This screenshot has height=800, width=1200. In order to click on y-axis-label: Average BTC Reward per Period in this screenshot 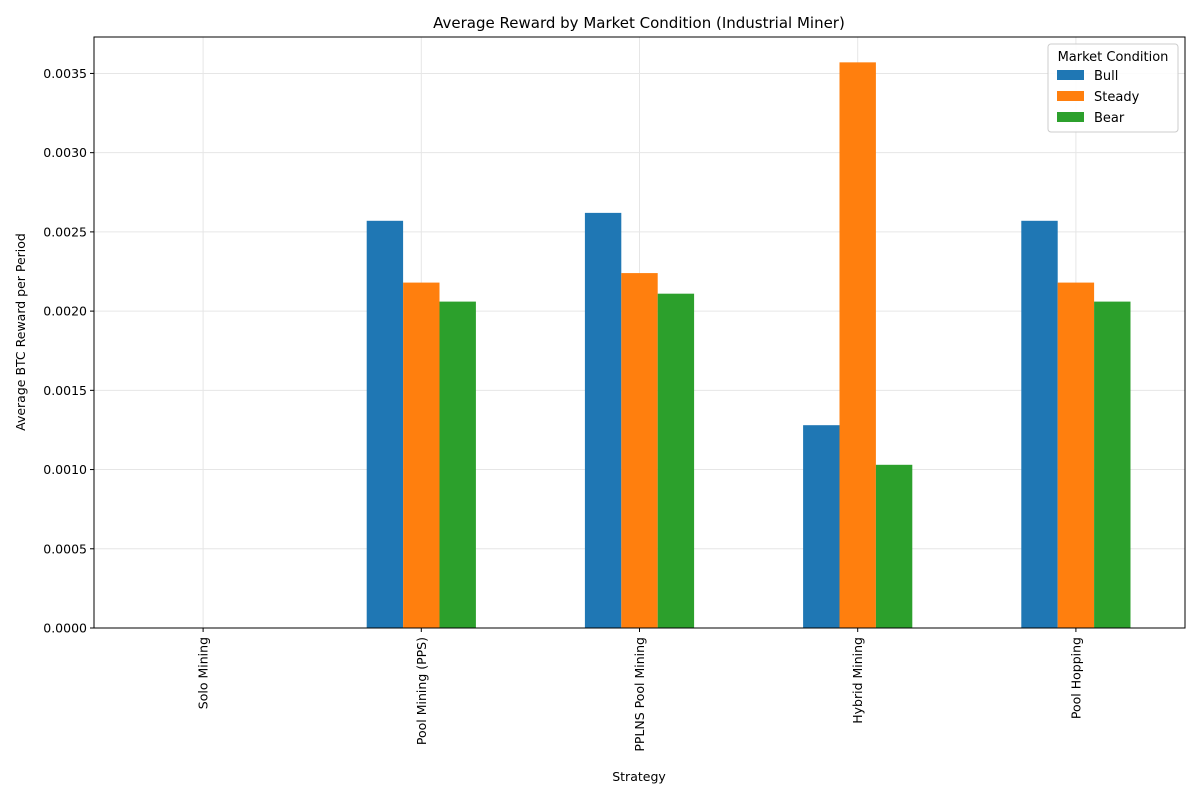, I will do `click(20, 332)`.